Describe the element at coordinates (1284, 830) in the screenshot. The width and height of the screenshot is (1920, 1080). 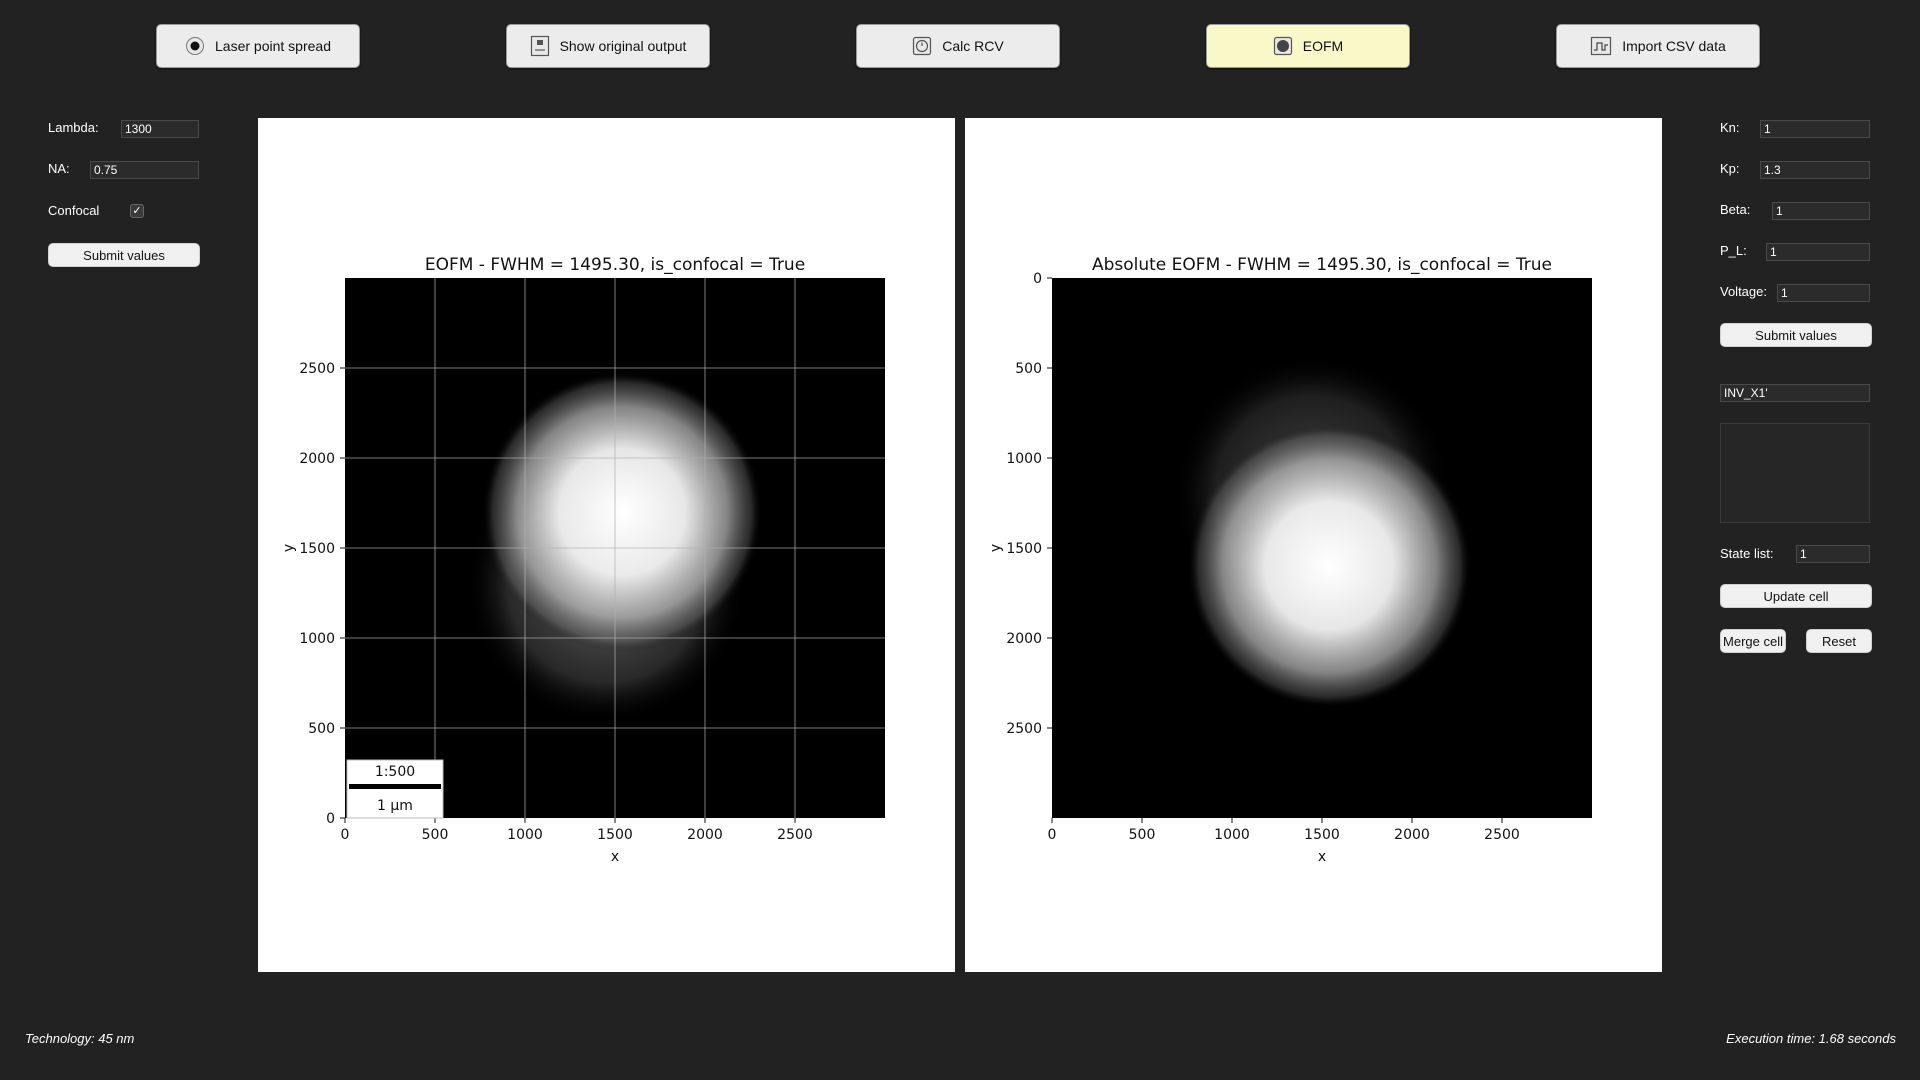
I see `absolute-eofm-x-ticks: 0 500 1000 1500 2000 2500` at that location.